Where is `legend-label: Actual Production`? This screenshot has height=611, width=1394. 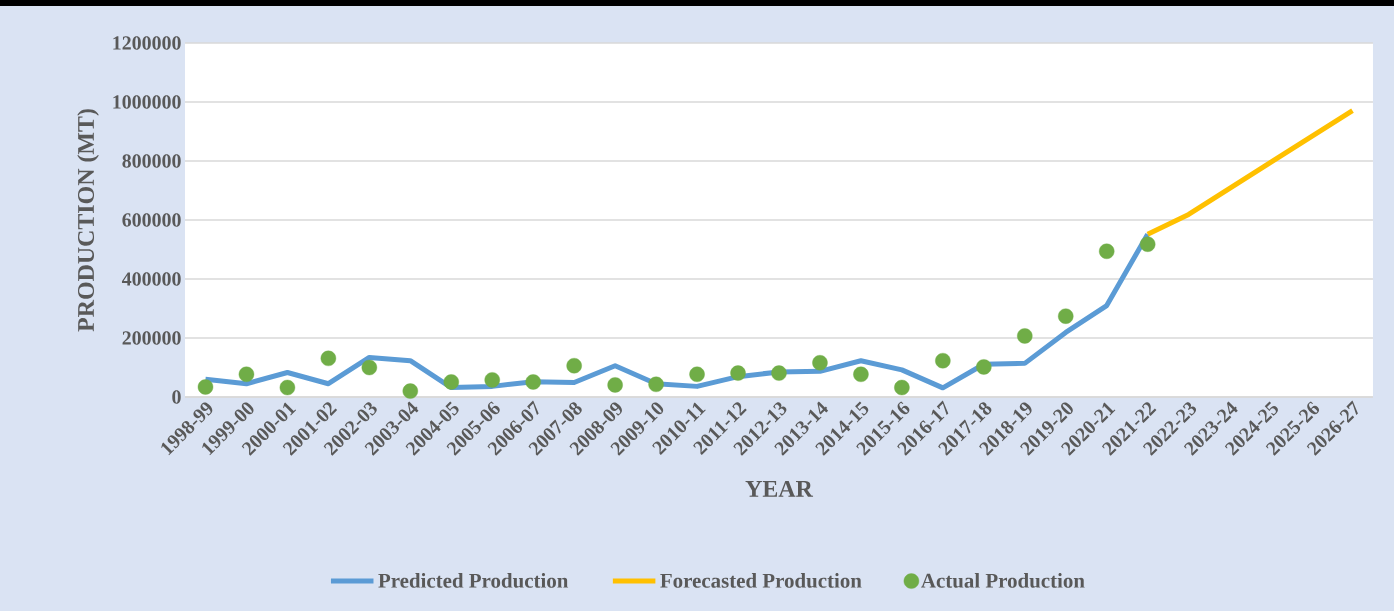
legend-label: Actual Production is located at coordinates (1003, 580).